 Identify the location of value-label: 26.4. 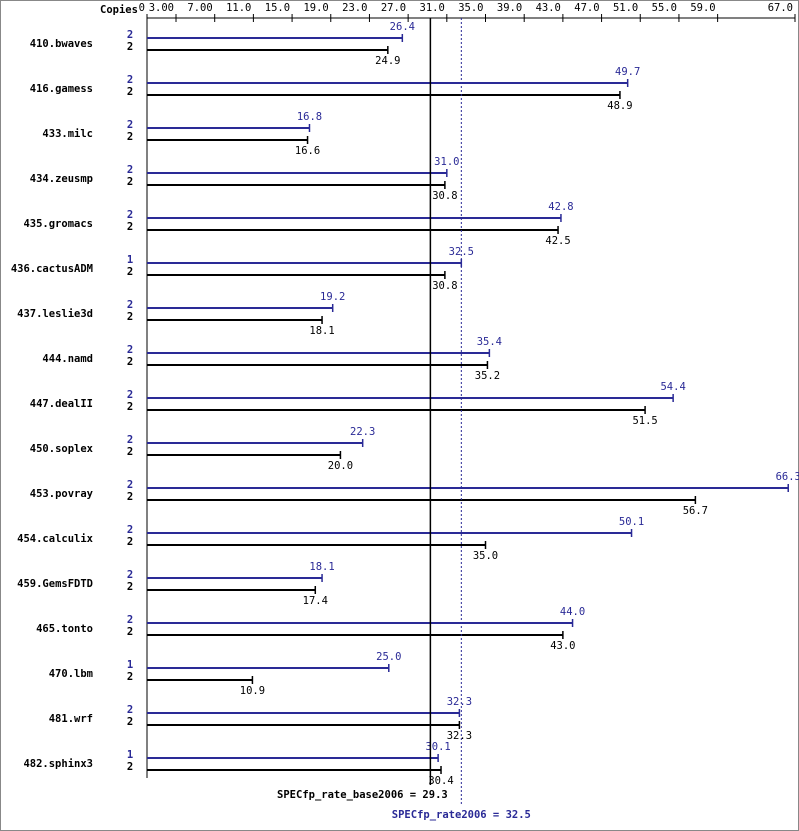
(402, 27).